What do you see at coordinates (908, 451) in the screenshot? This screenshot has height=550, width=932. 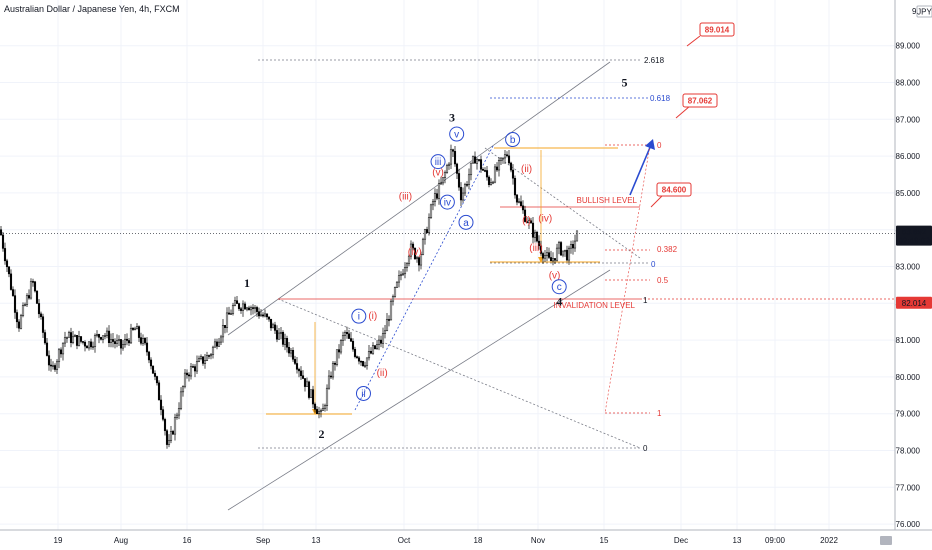 I see `y-tick-label: 78.000` at bounding box center [908, 451].